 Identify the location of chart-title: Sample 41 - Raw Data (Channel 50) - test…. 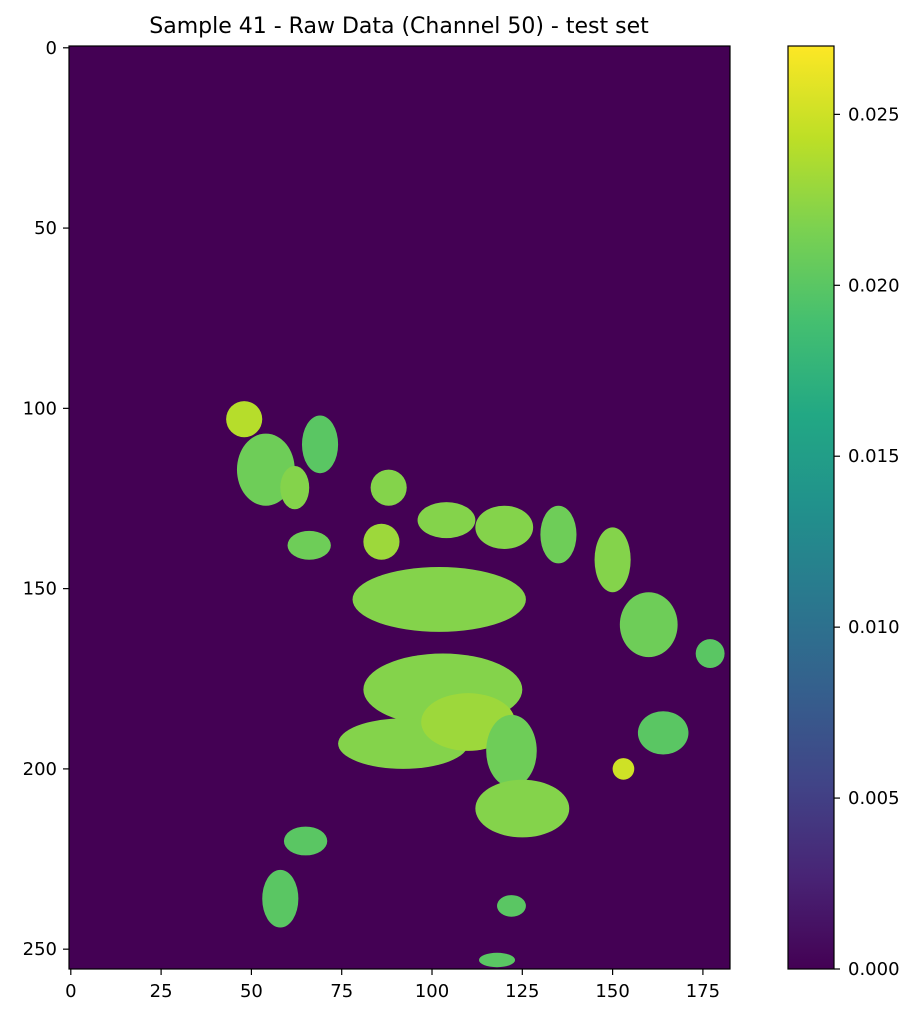
(399, 26).